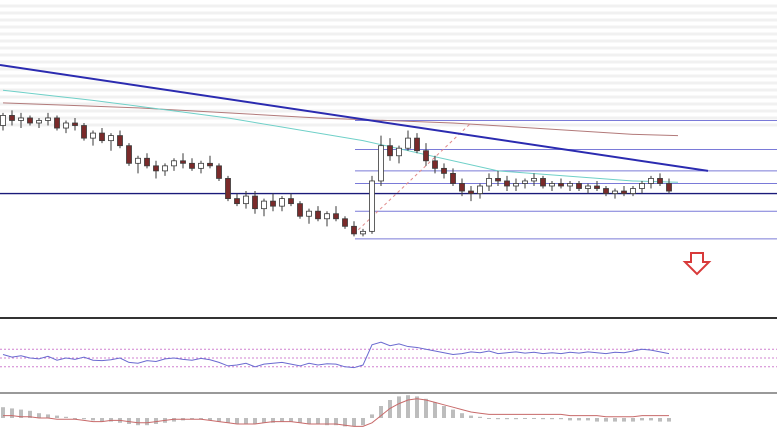 This screenshot has height=437, width=777. Describe the element at coordinates (336, 412) in the screenshot. I see `macd-line` at that location.